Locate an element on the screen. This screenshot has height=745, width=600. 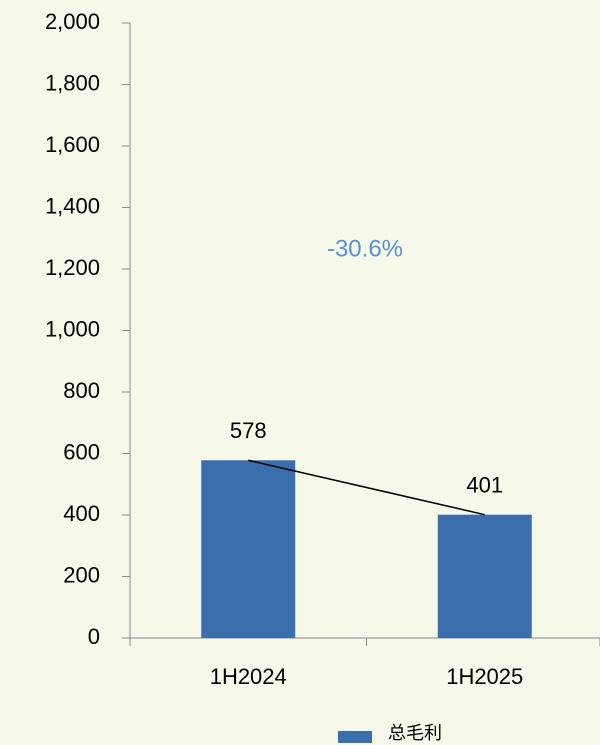
y-tick-label: 0 is located at coordinates (94, 636).